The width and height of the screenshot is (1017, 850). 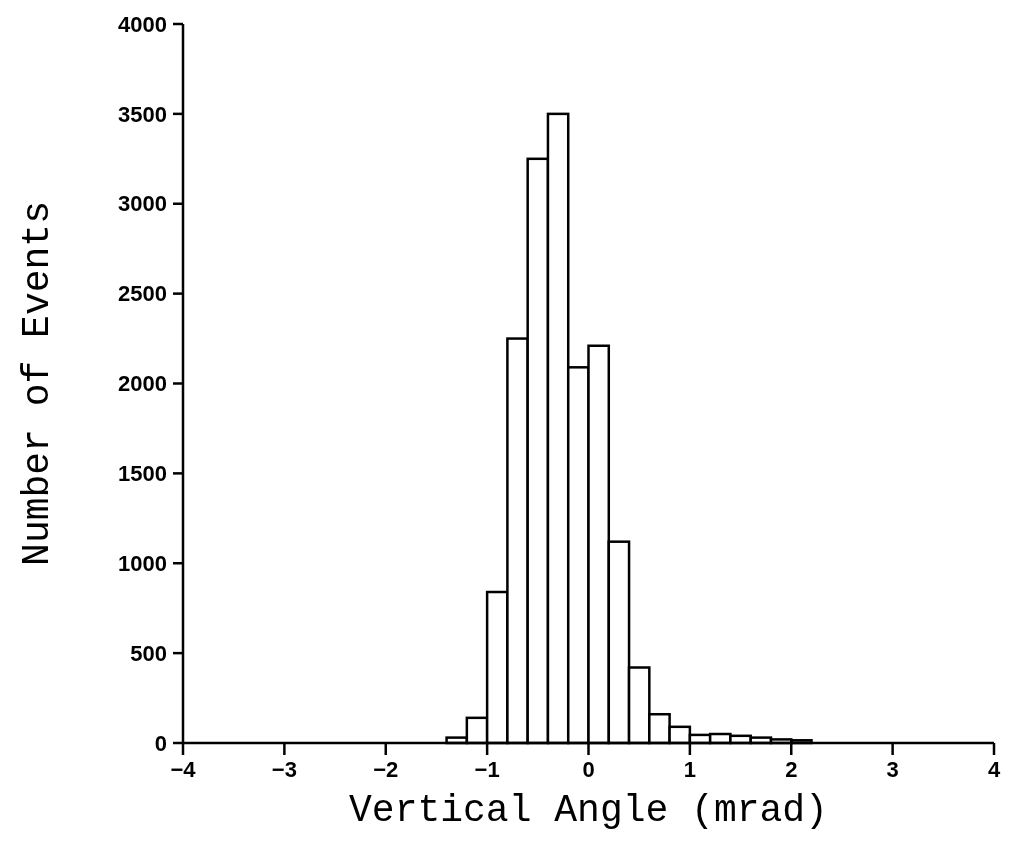 I want to click on x-tick-label: 3, so click(x=892, y=769).